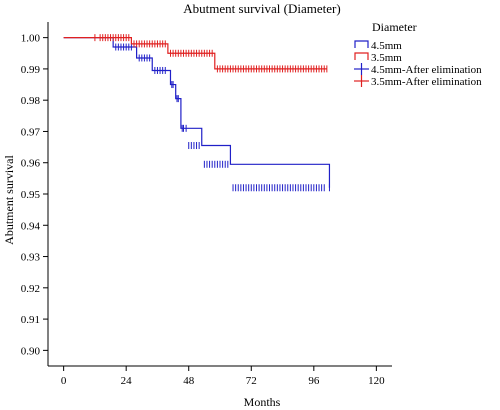 Image resolution: width=500 pixels, height=410 pixels. I want to click on chart-title: Abutment survival (Diameter), so click(261, 8).